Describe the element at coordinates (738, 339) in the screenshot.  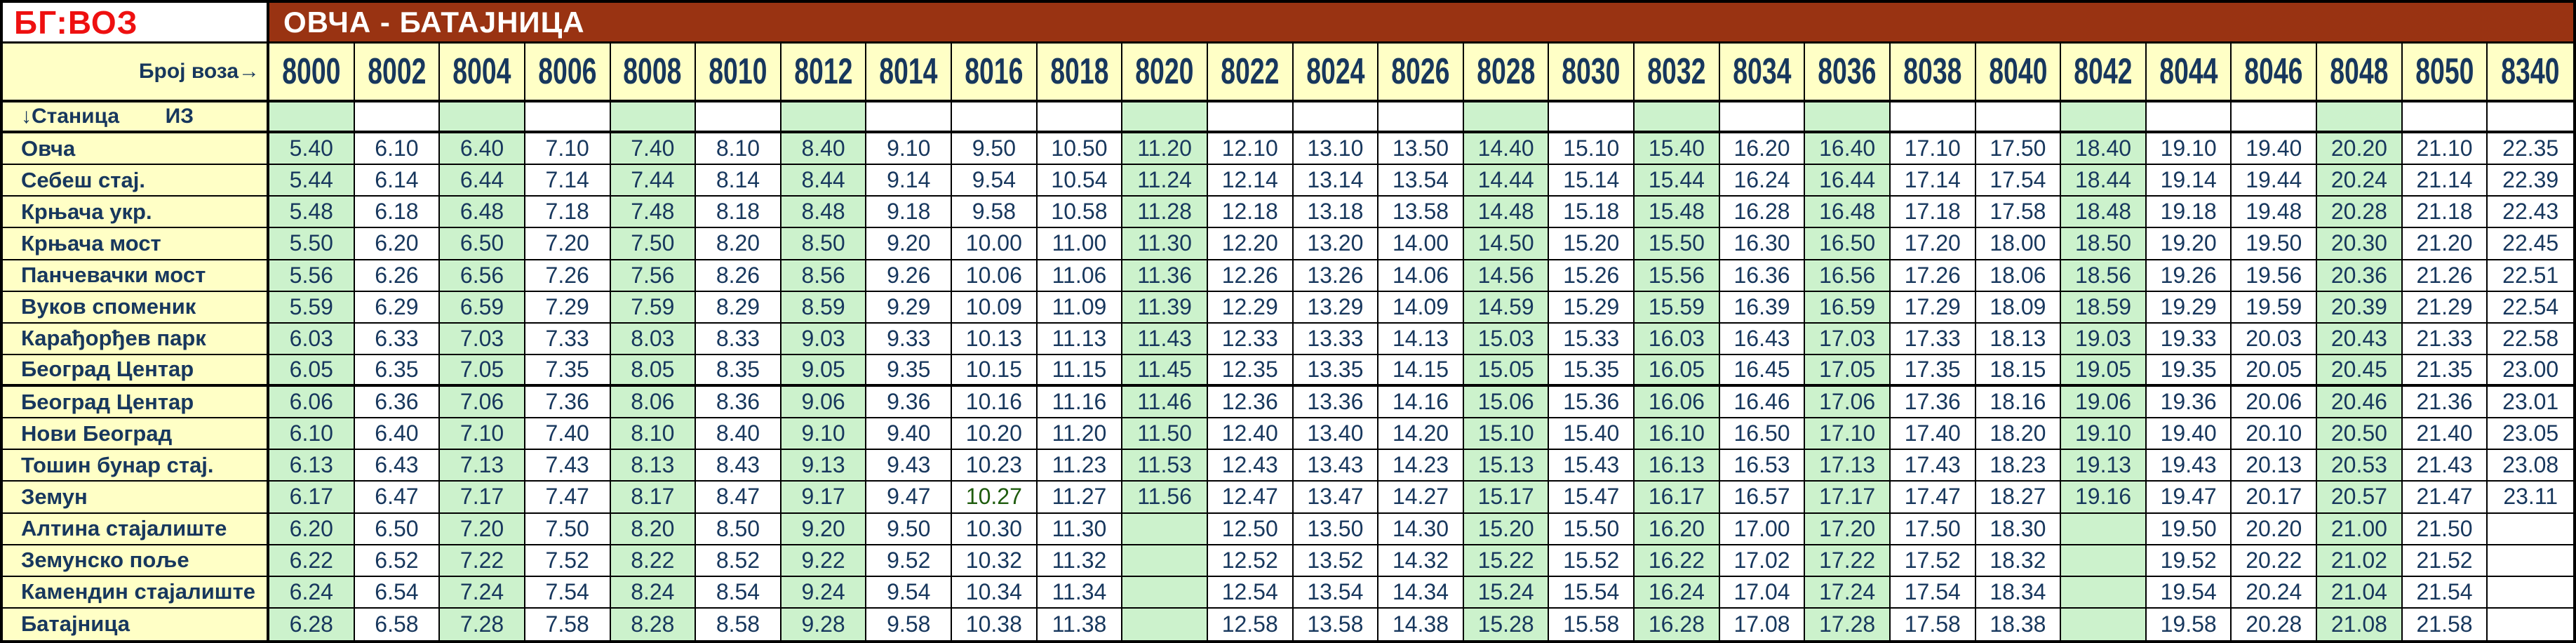
I see `time-cell: 8.33` at that location.